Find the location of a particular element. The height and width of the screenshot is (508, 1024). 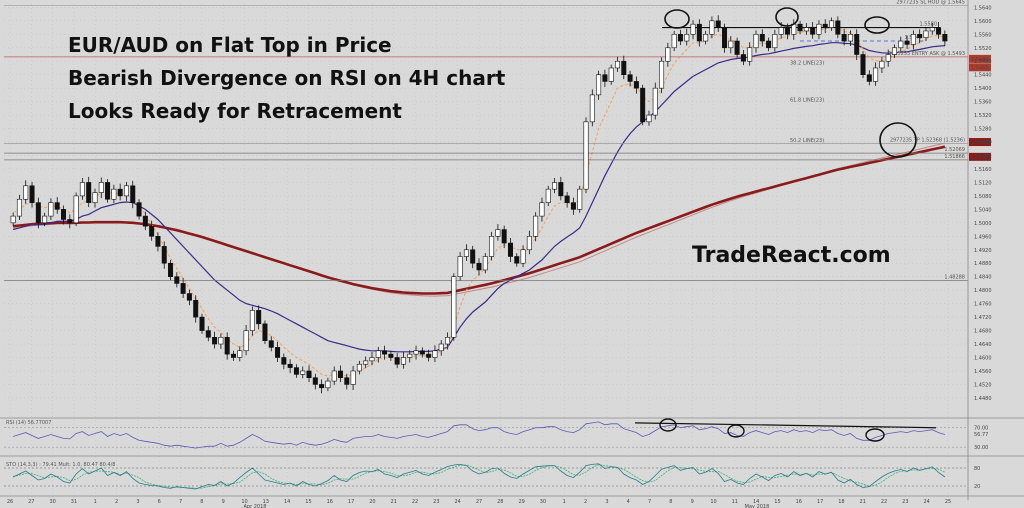

y-tick-label: 1.4840 is located at coordinates (983, 278).